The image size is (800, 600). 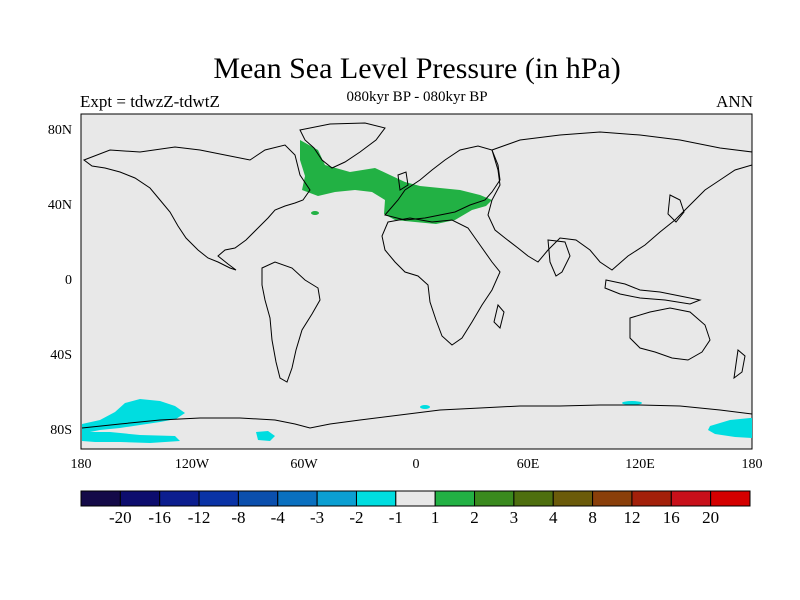 What do you see at coordinates (739, 364) in the screenshot?
I see `coastline-new-zealand` at bounding box center [739, 364].